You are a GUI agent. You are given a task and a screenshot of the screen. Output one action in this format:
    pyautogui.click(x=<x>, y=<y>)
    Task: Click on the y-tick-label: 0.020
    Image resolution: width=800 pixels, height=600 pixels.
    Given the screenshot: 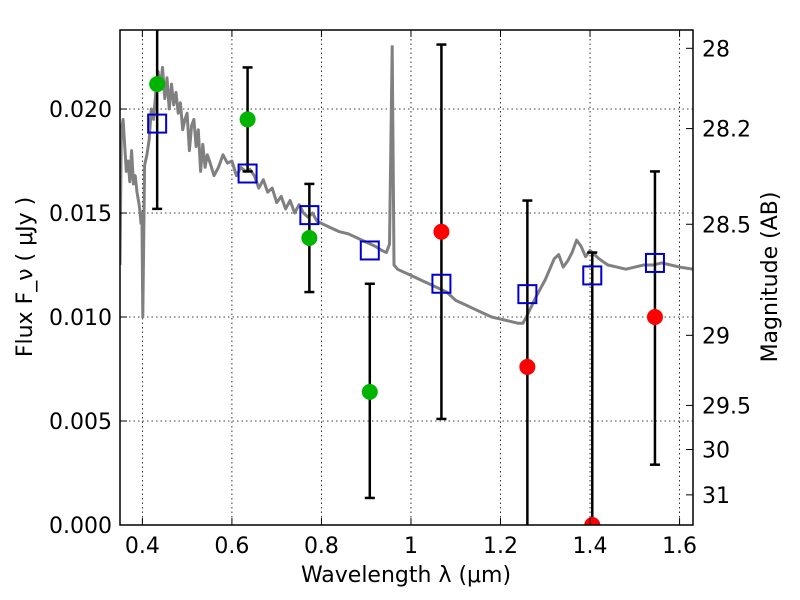 What is the action you would take?
    pyautogui.click(x=80, y=110)
    